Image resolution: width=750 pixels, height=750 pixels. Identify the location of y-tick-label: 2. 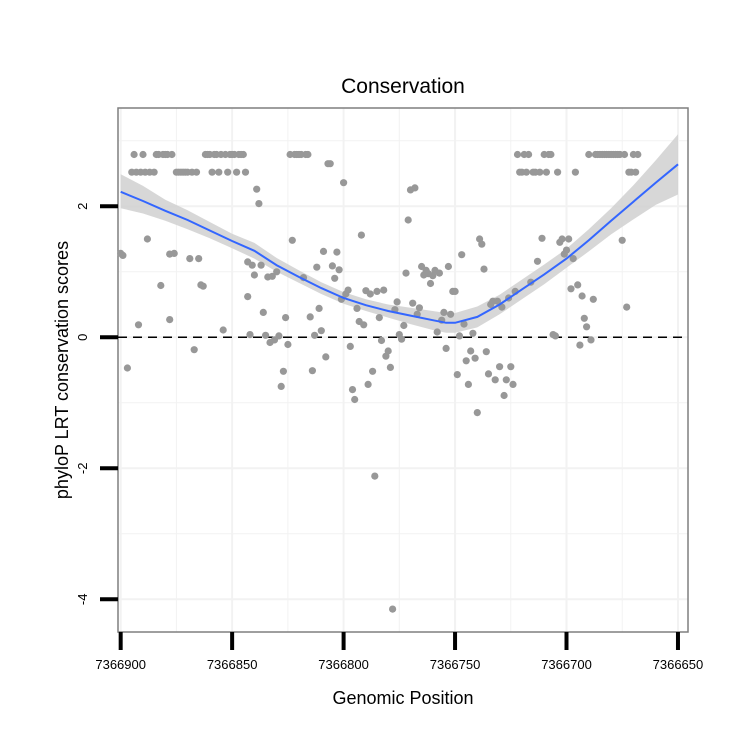
(82, 206).